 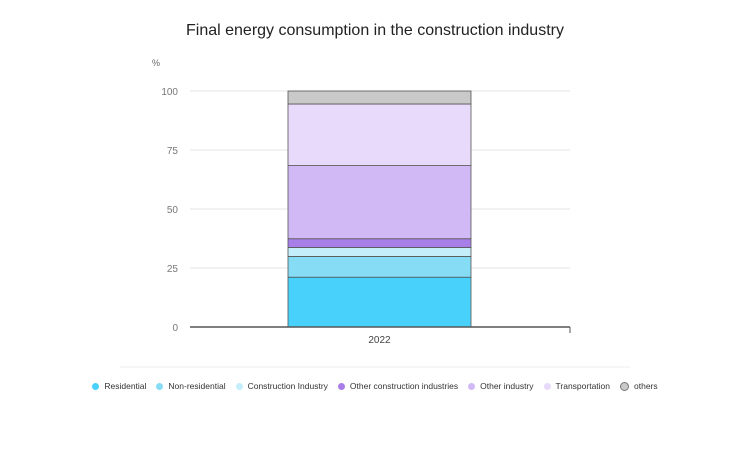 I want to click on legend-label: others, so click(x=646, y=386).